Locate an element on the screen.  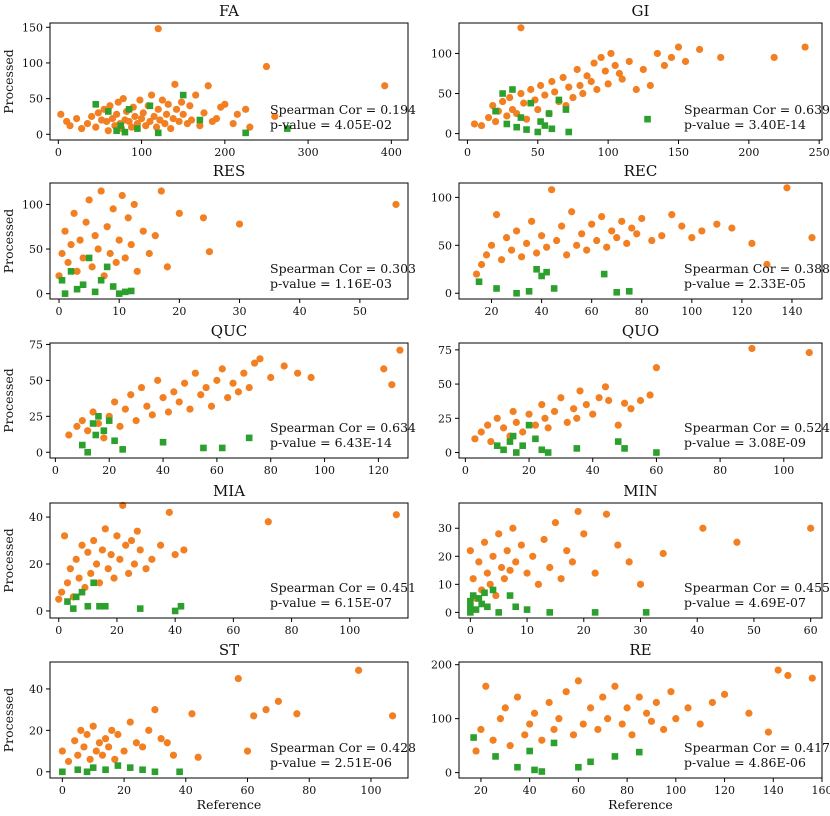
x-tick-label: 10 is located at coordinates (527, 630).